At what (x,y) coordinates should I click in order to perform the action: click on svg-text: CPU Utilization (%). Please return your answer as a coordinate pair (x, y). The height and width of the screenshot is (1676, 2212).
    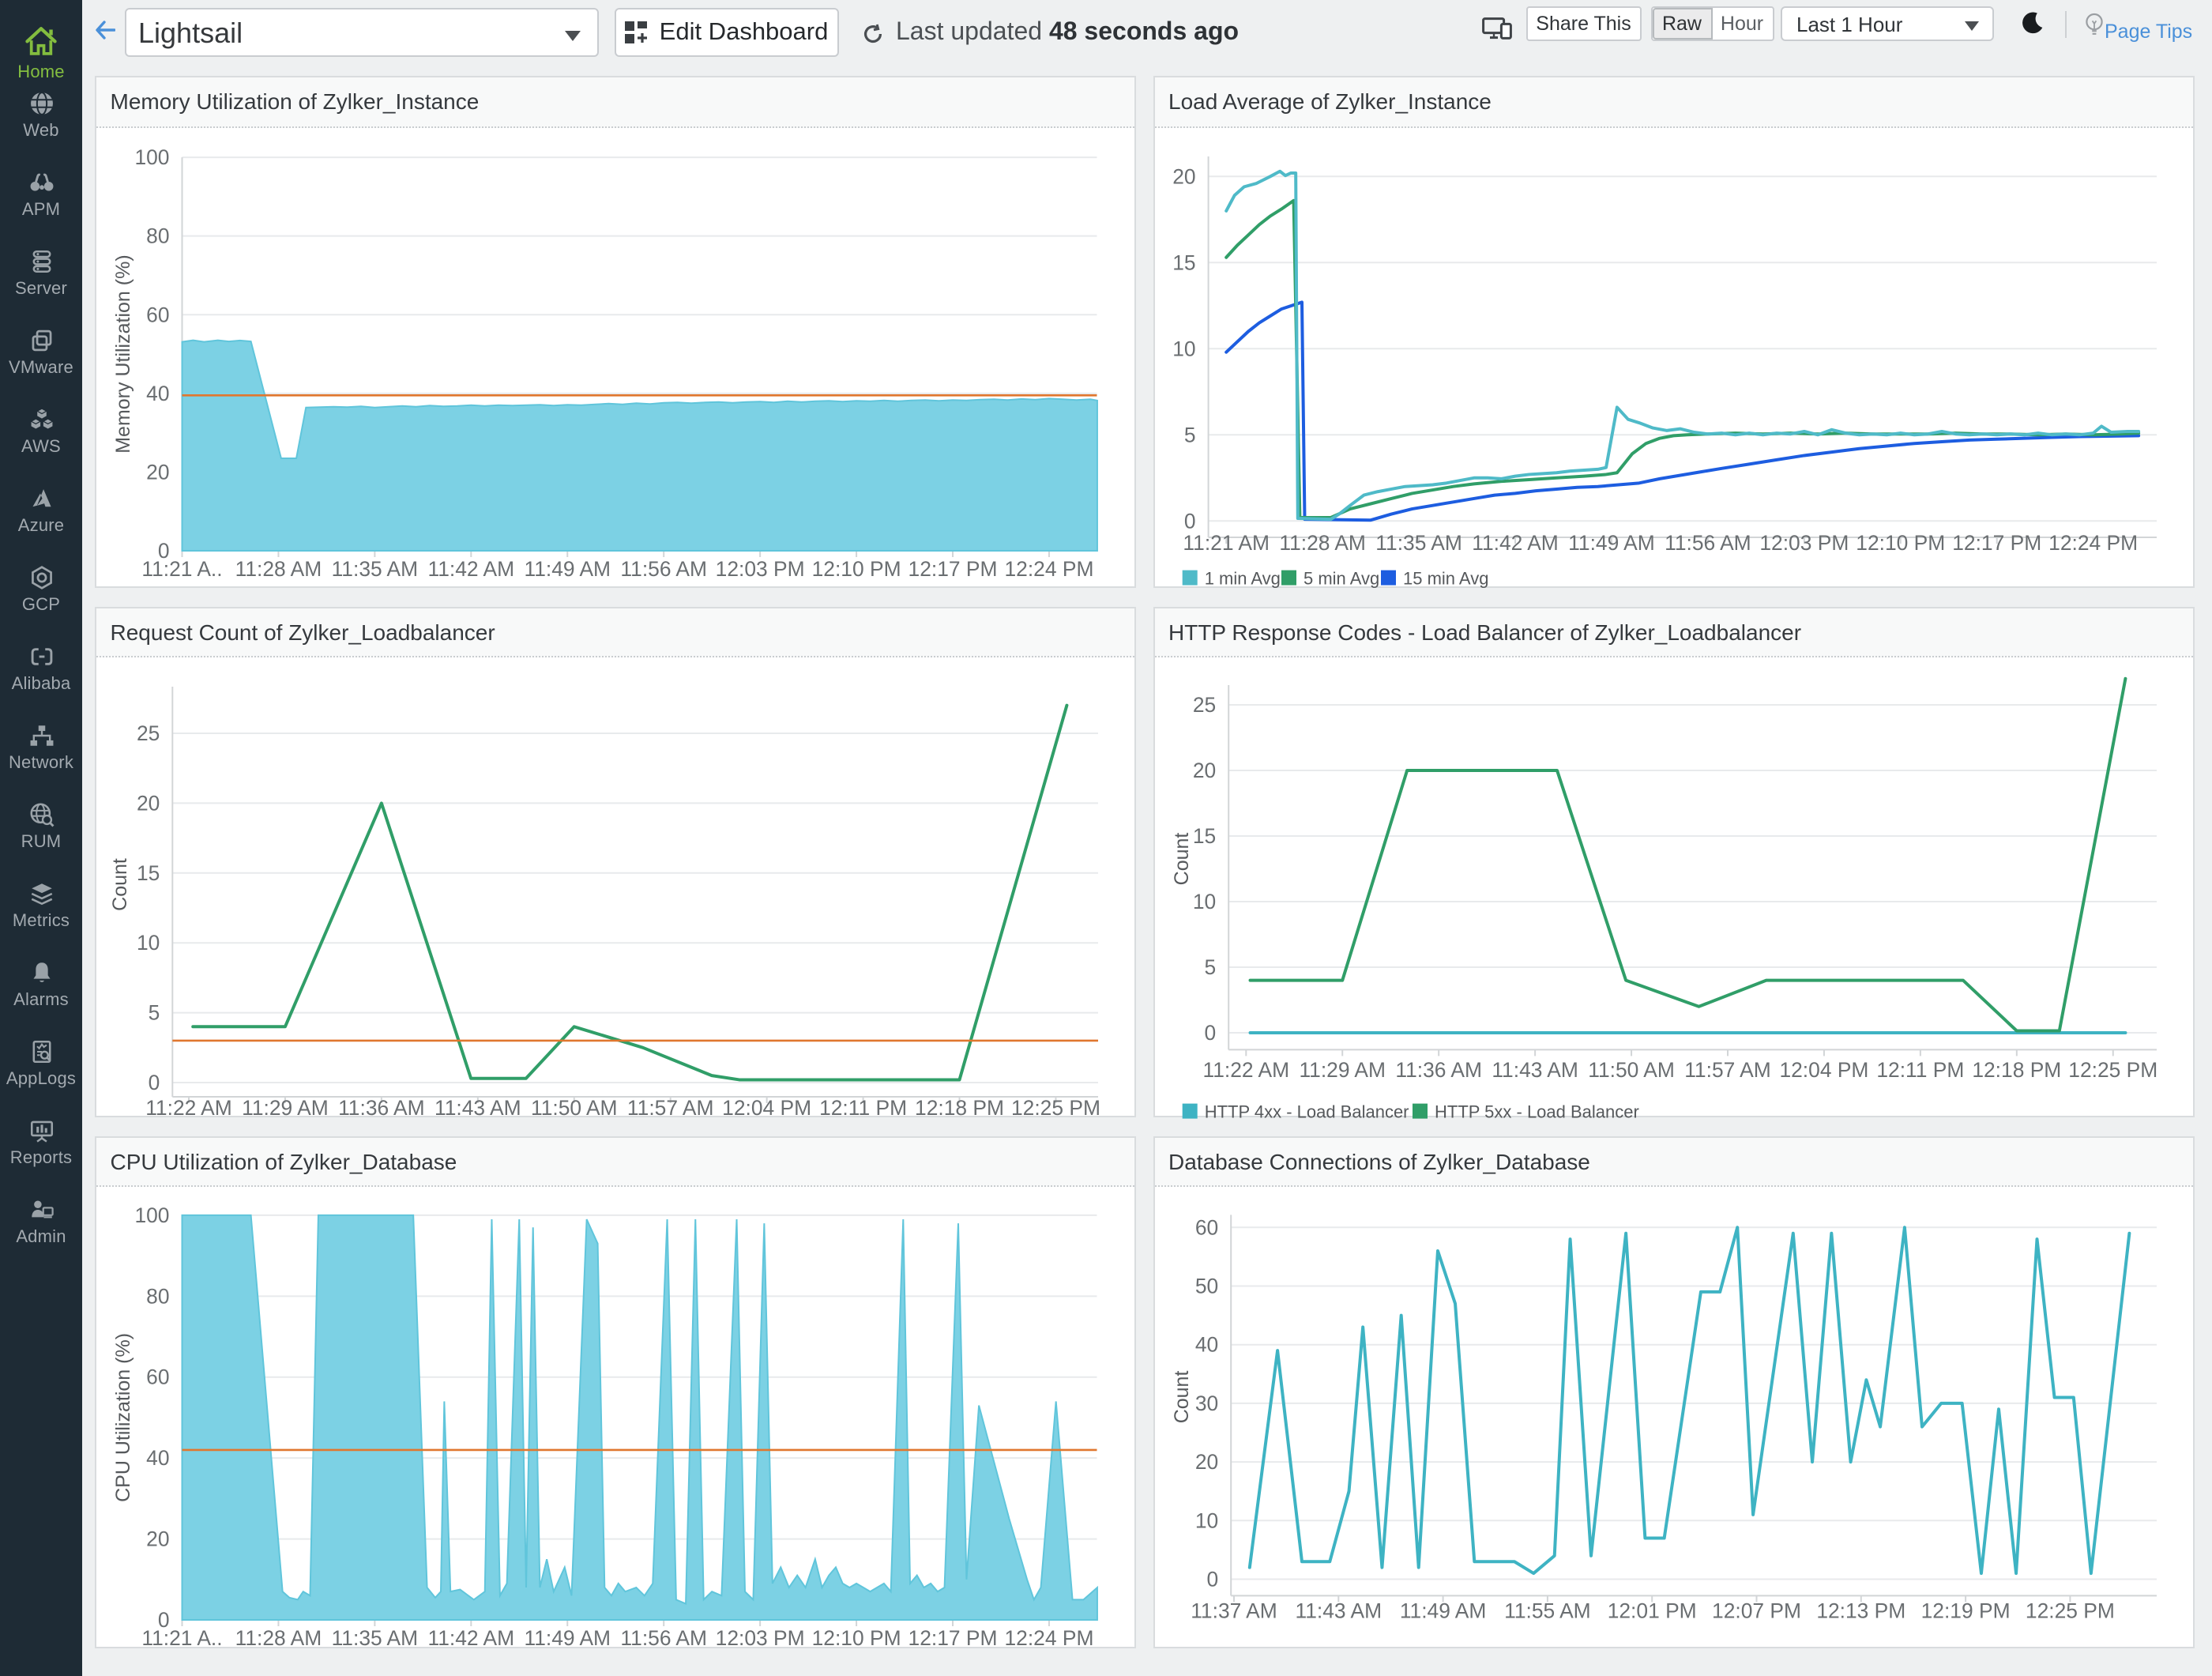
    Looking at the image, I should click on (124, 1418).